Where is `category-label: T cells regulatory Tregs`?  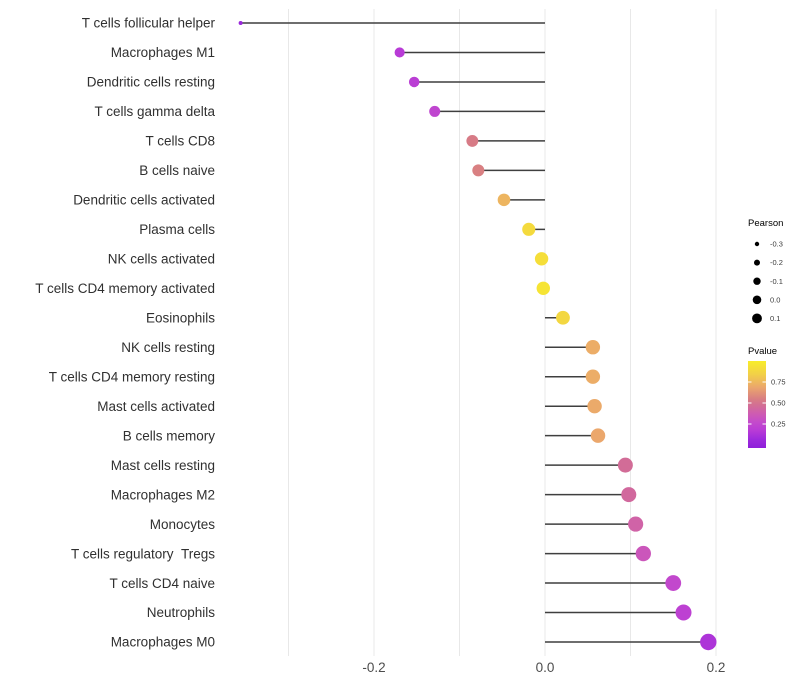 category-label: T cells regulatory Tregs is located at coordinates (143, 553).